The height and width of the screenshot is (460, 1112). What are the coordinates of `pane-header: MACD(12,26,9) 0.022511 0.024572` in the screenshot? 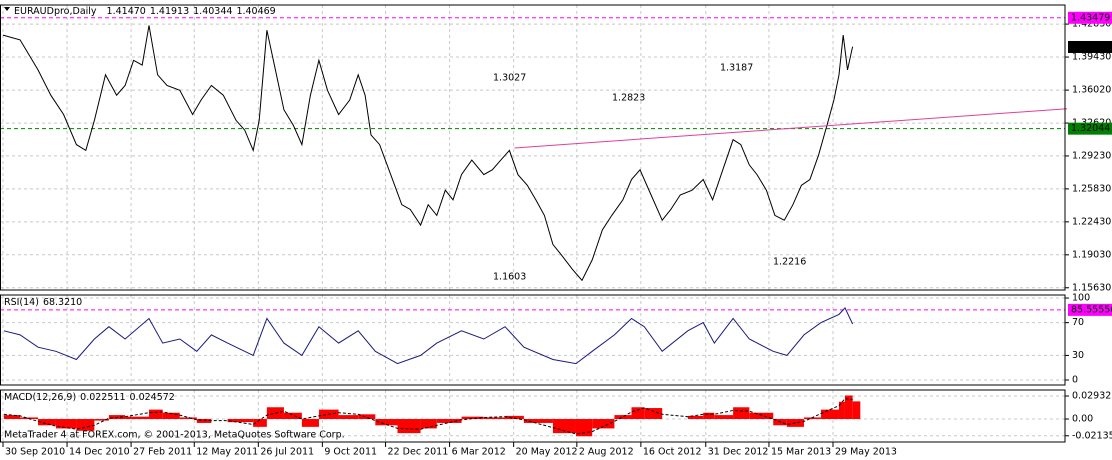 It's located at (89, 397).